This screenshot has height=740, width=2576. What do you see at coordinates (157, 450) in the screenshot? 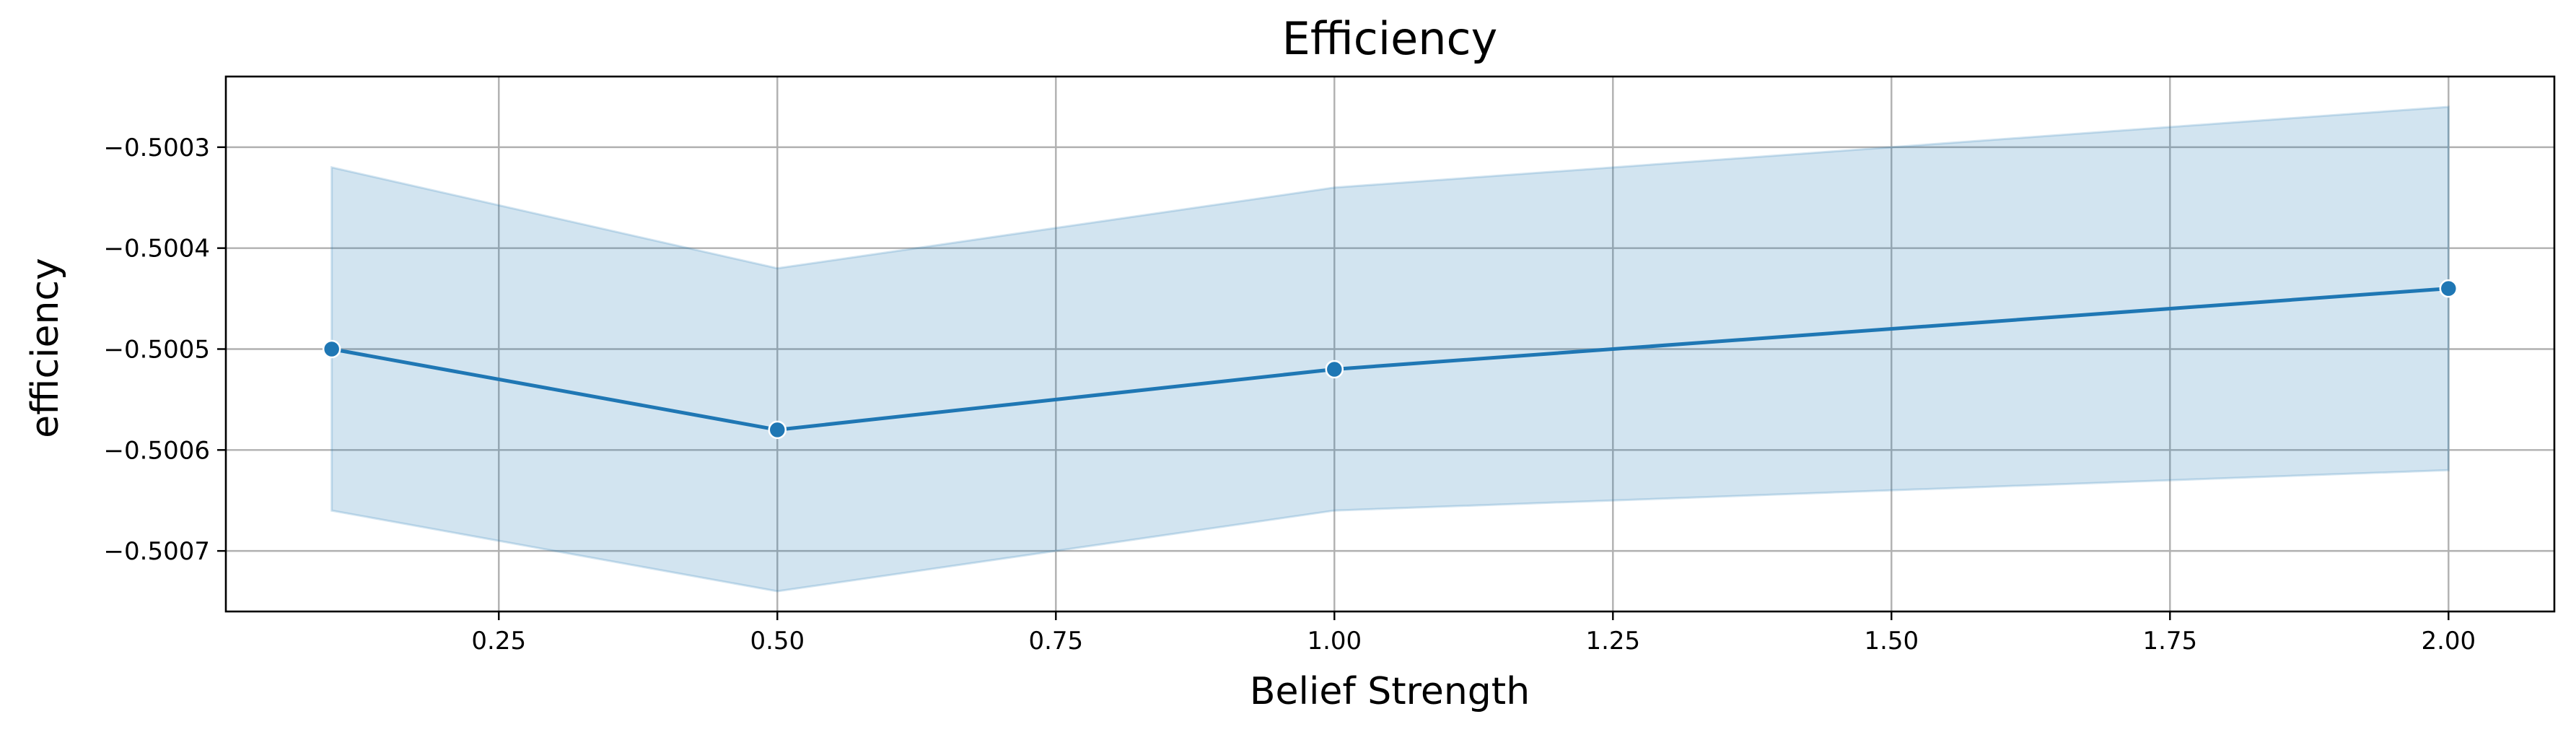
I see `y-tick-label: −0.5006` at bounding box center [157, 450].